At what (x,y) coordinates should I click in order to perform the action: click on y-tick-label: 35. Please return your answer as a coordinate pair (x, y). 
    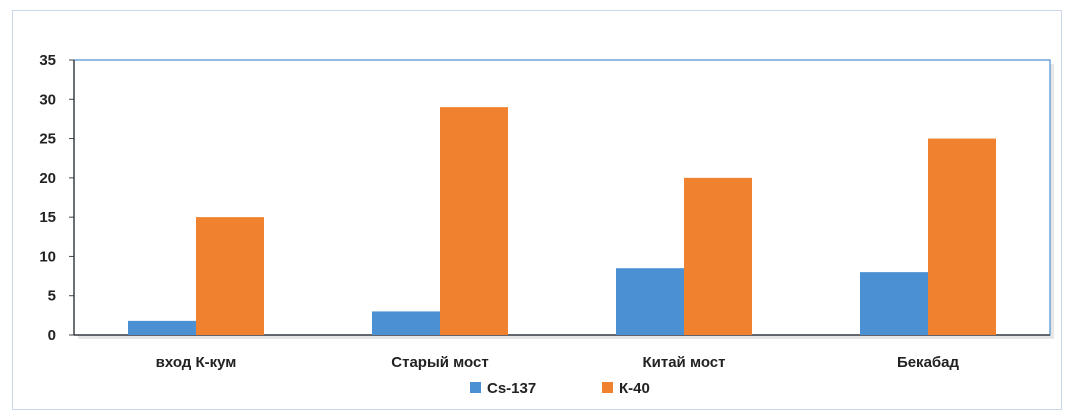
    Looking at the image, I should click on (47, 60).